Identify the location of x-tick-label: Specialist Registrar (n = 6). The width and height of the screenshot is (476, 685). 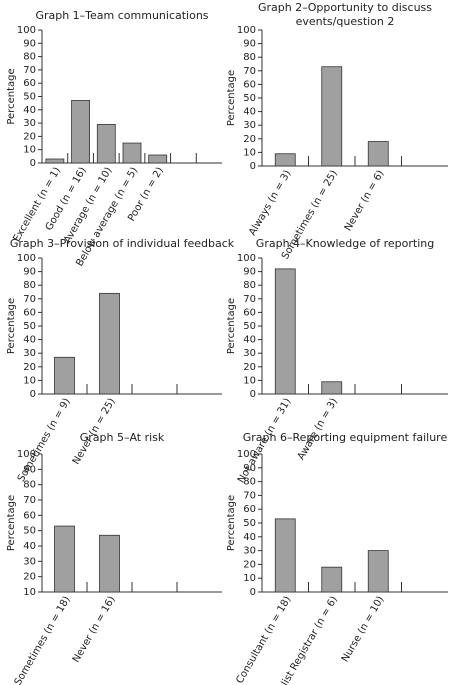
(301, 639).